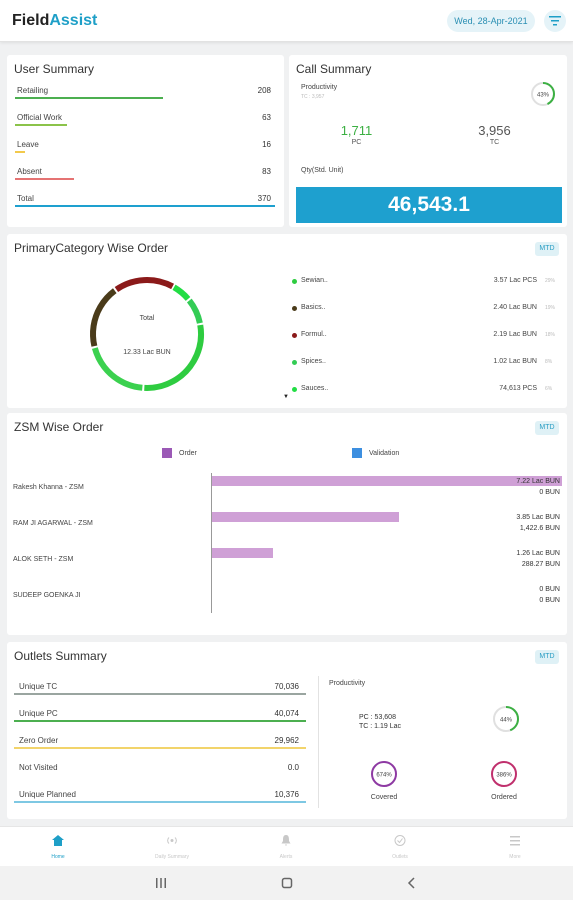 The width and height of the screenshot is (573, 900). I want to click on ordered-ring: 386%, so click(504, 774).